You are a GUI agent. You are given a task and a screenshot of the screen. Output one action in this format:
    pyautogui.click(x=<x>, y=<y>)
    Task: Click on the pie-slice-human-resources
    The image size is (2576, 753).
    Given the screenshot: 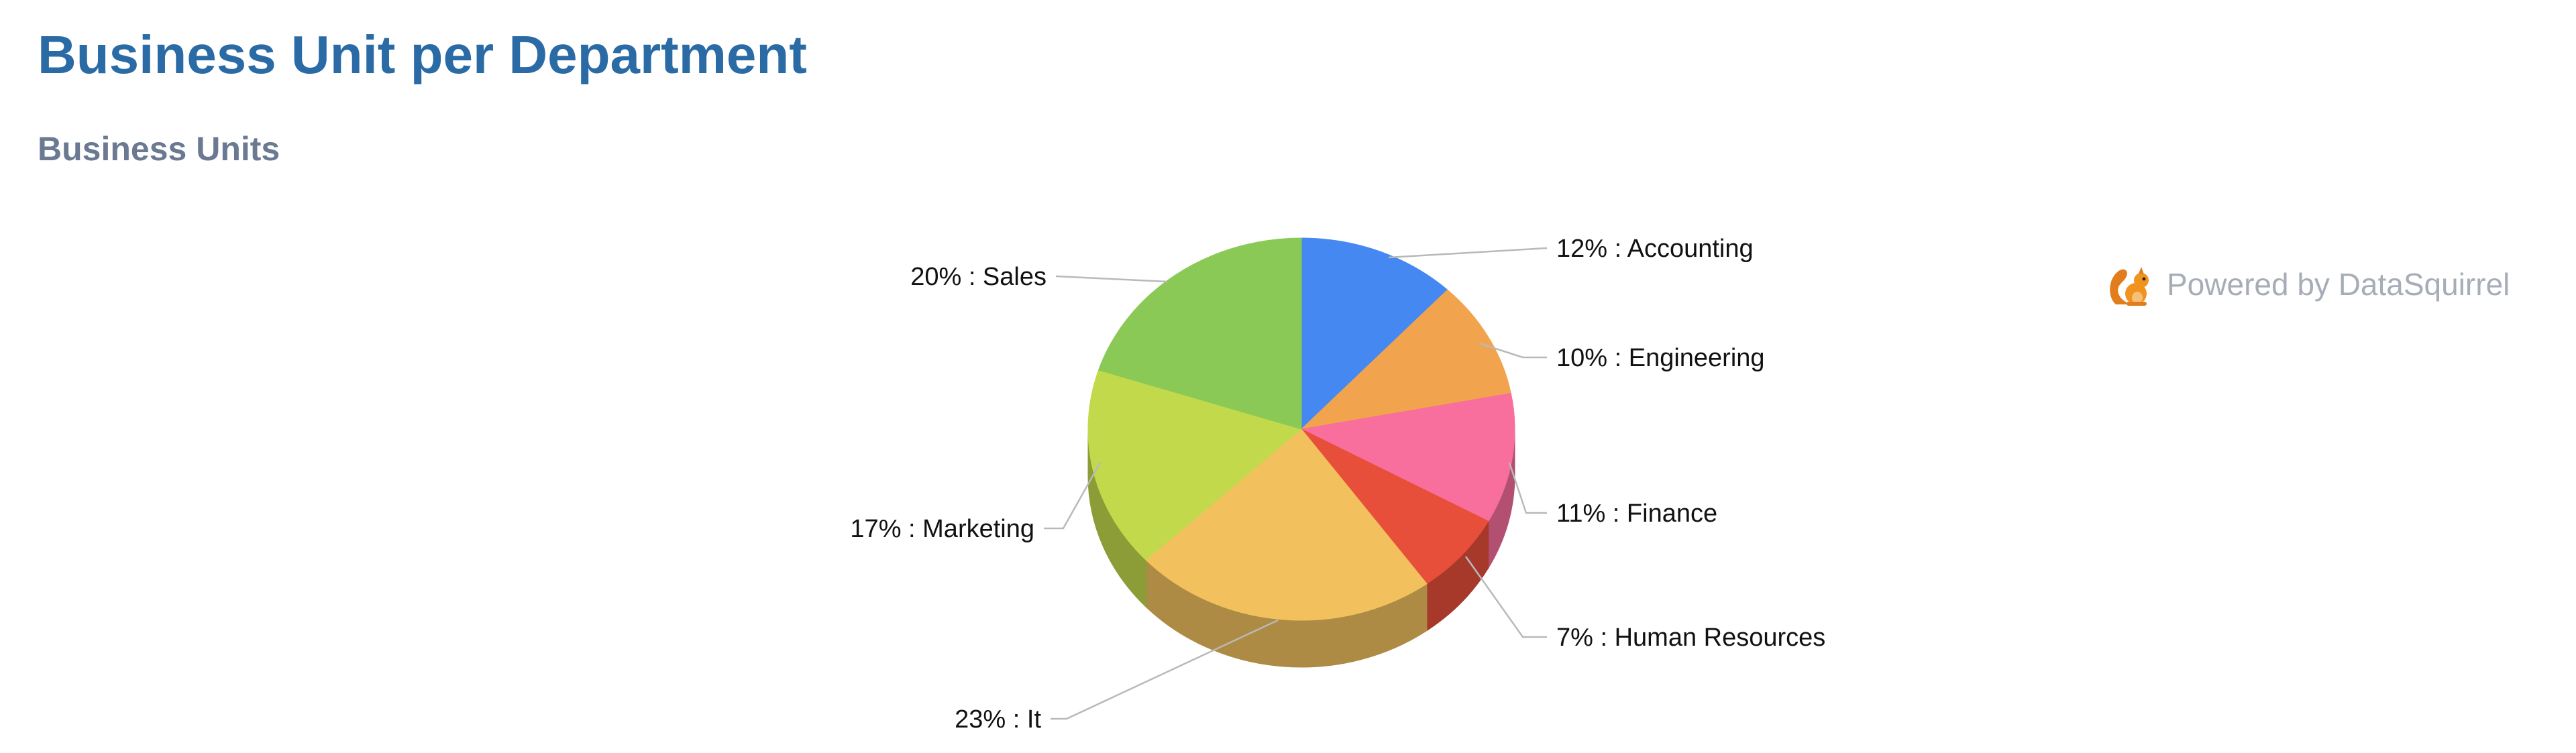 What is the action you would take?
    pyautogui.click(x=1395, y=506)
    